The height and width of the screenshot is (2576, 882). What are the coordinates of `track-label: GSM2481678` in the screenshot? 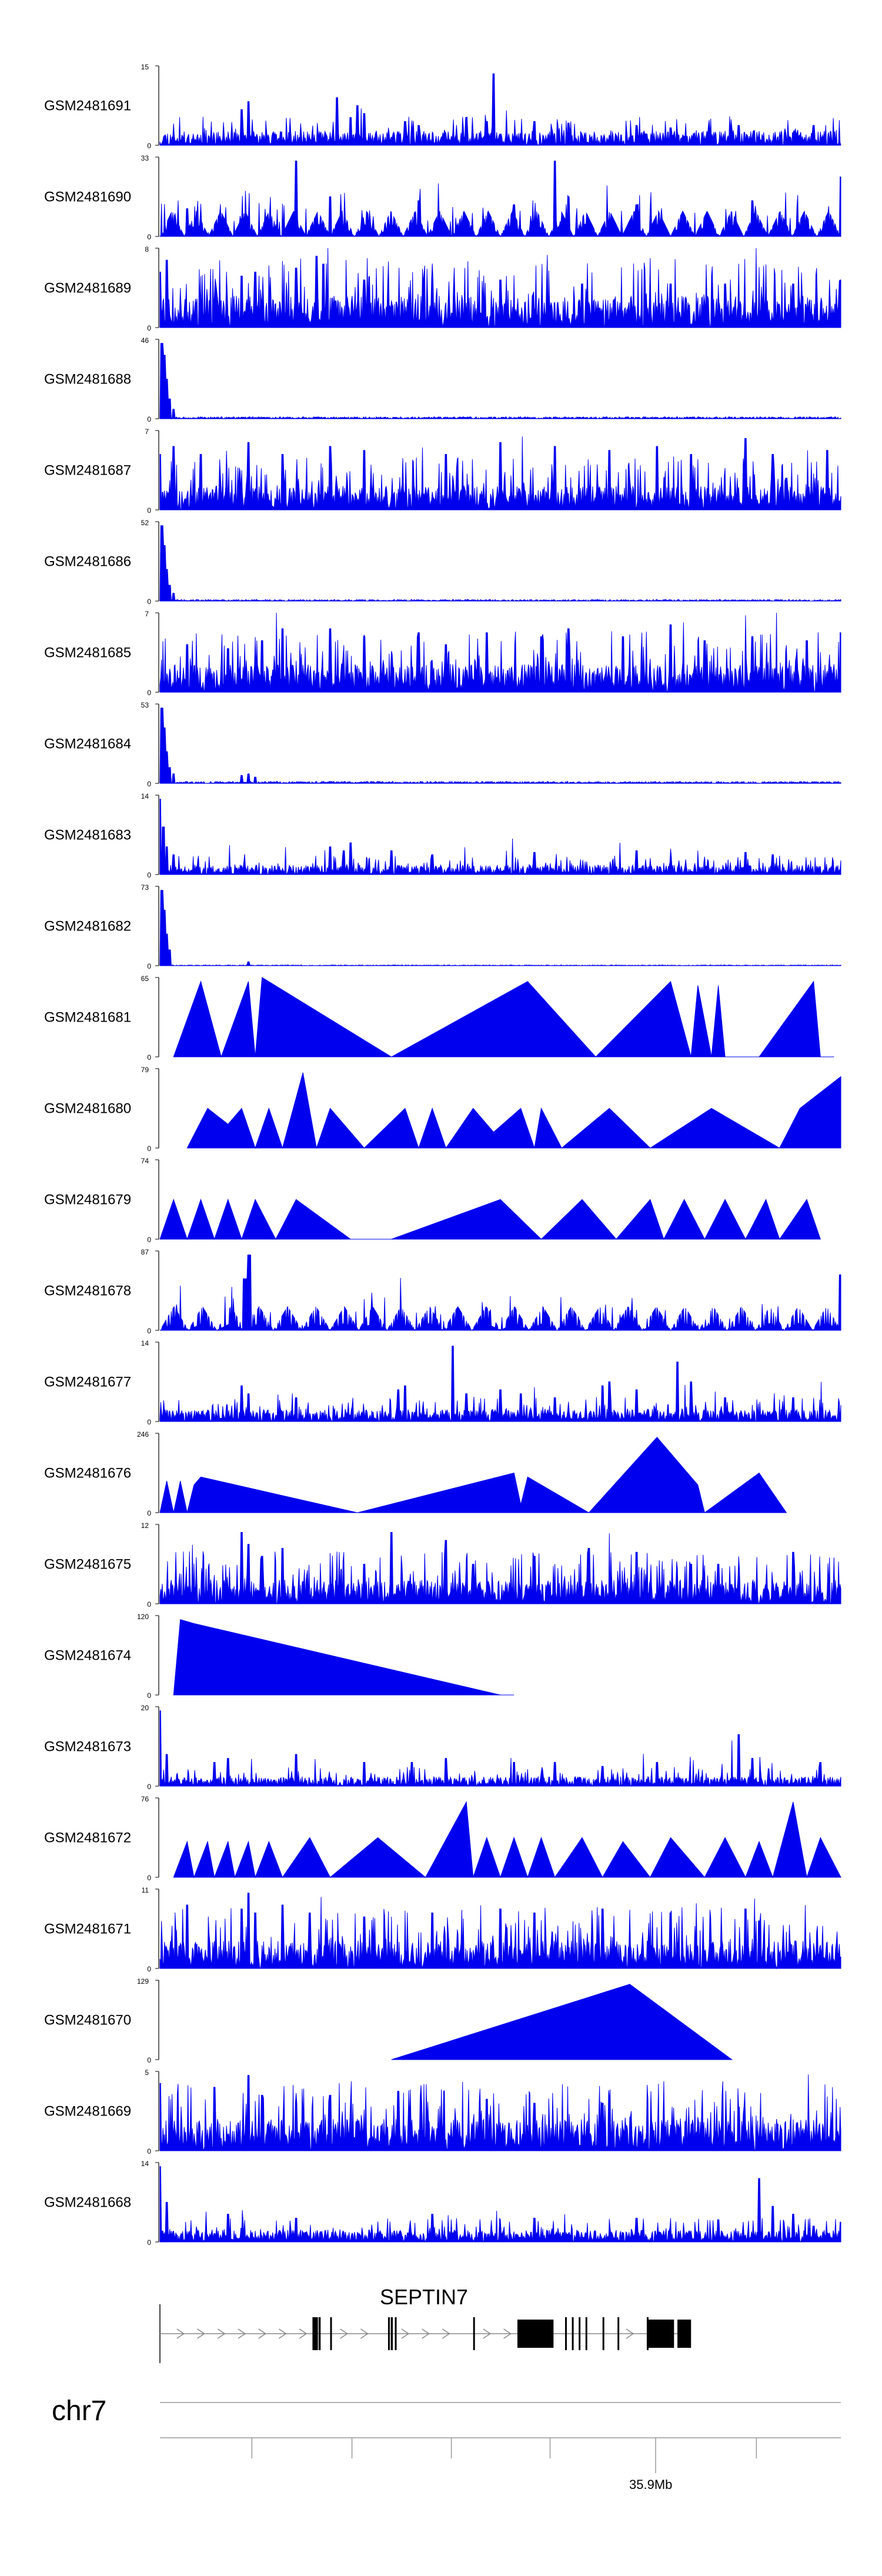 It's located at (87, 1291).